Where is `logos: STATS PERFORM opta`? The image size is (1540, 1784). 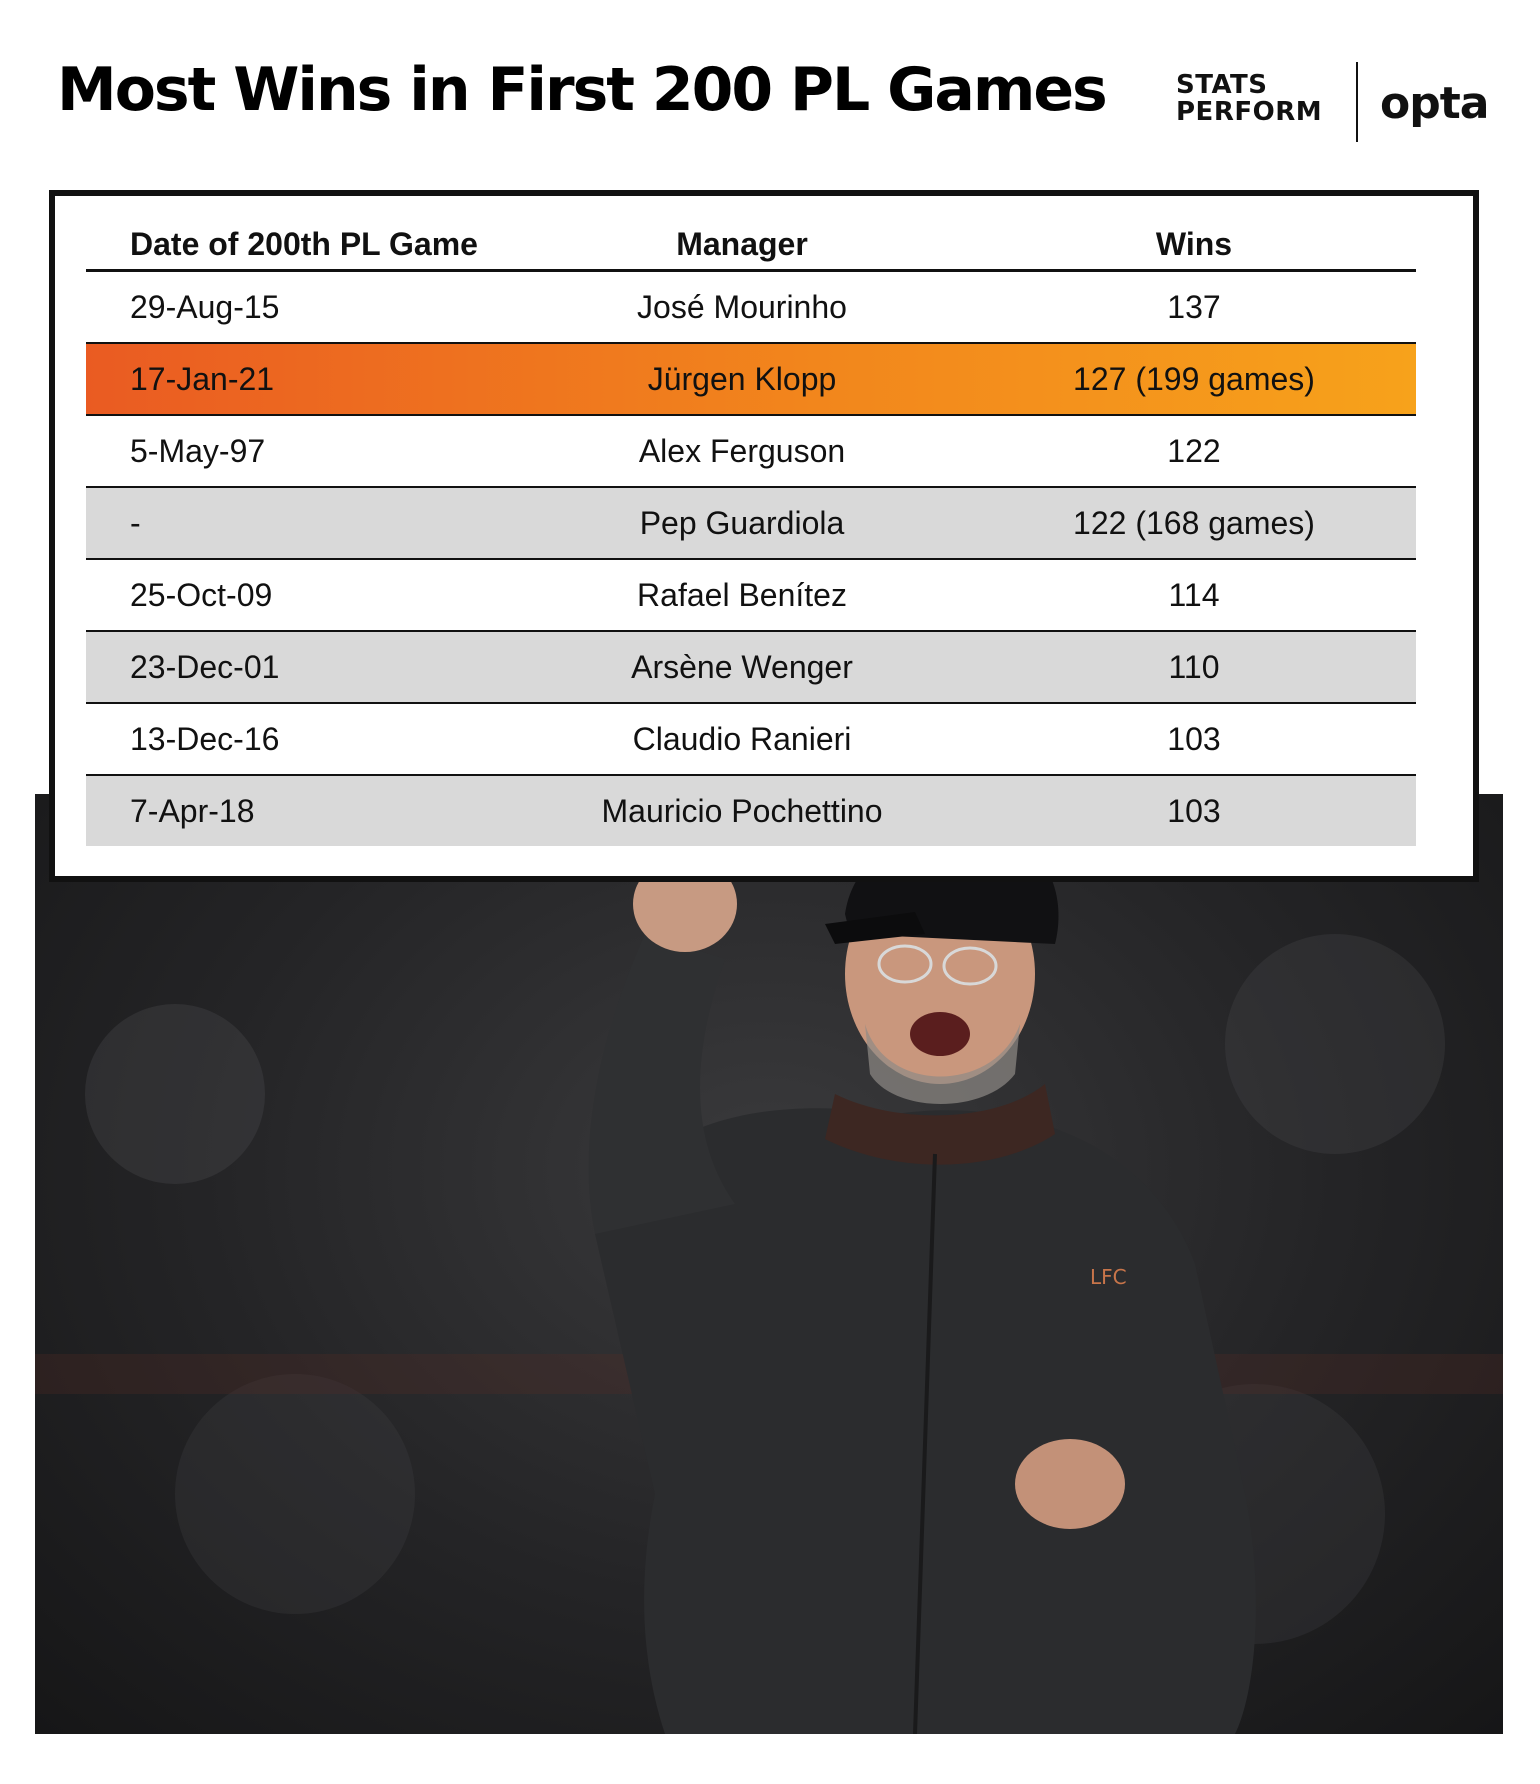 logos: STATS PERFORM opta is located at coordinates (1332, 105).